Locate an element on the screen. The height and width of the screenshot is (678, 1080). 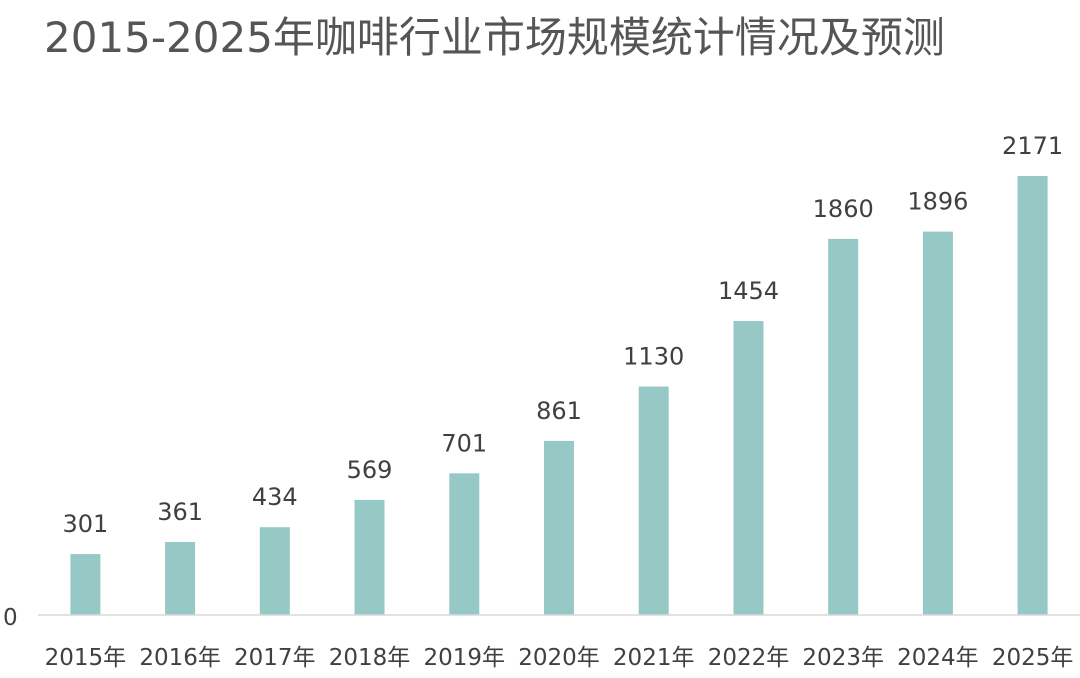
x-tick-label-8: 2023年 is located at coordinates (843, 658).